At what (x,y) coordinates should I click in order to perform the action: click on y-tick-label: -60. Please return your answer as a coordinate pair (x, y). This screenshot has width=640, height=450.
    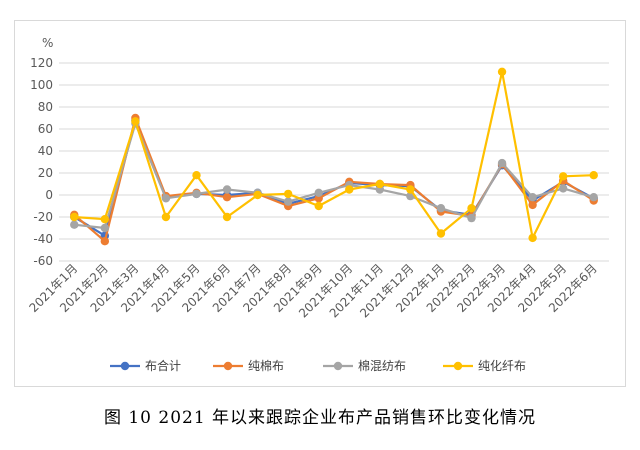
    Looking at the image, I should click on (43, 261).